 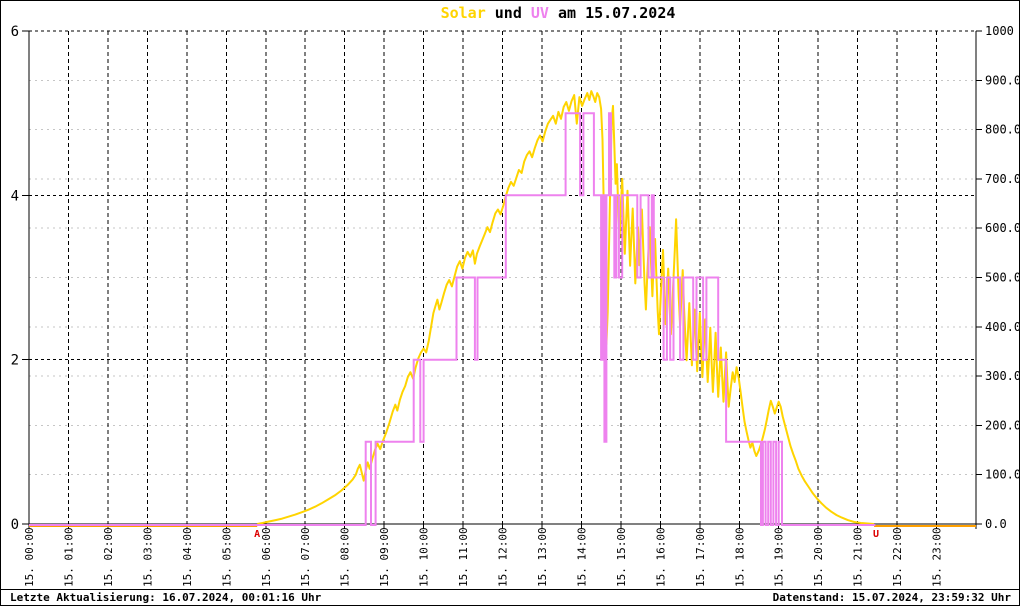 I want to click on x-axis-label: 15. 04:00, so click(x=187, y=557).